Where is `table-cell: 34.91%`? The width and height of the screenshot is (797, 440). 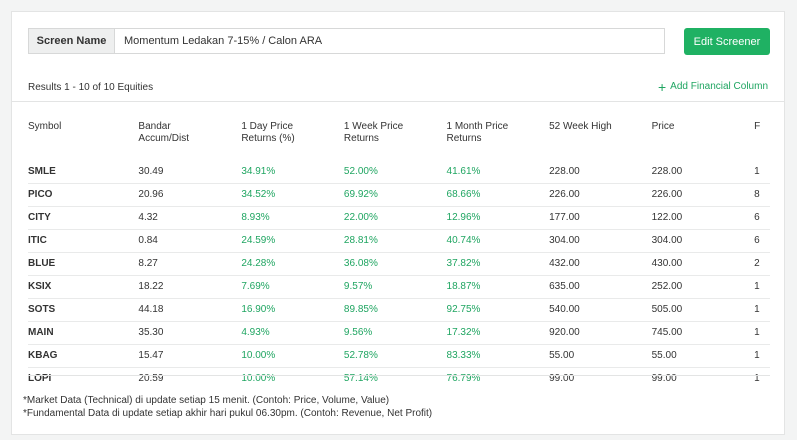
table-cell: 34.91% is located at coordinates (292, 172).